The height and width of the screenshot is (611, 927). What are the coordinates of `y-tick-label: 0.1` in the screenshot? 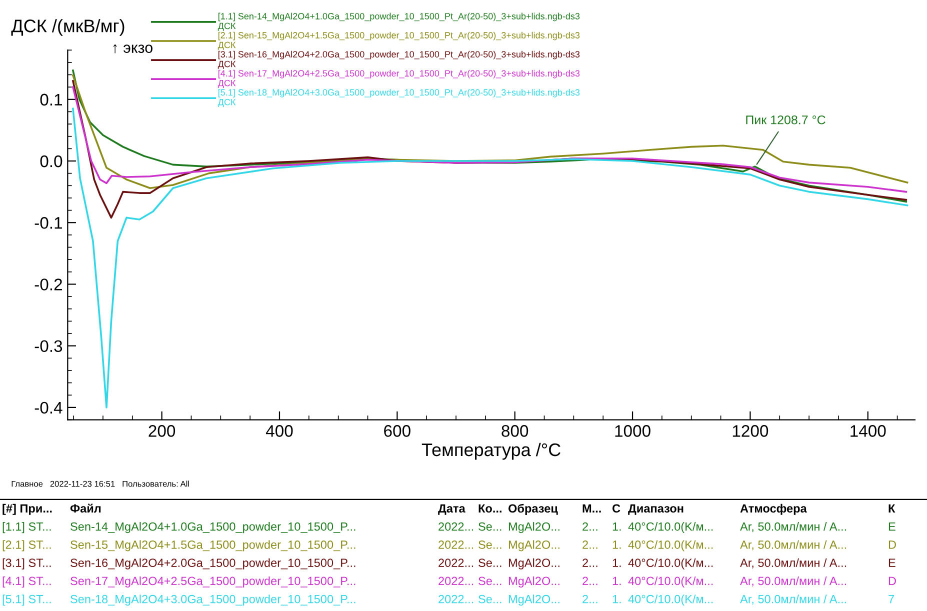 It's located at (51, 100).